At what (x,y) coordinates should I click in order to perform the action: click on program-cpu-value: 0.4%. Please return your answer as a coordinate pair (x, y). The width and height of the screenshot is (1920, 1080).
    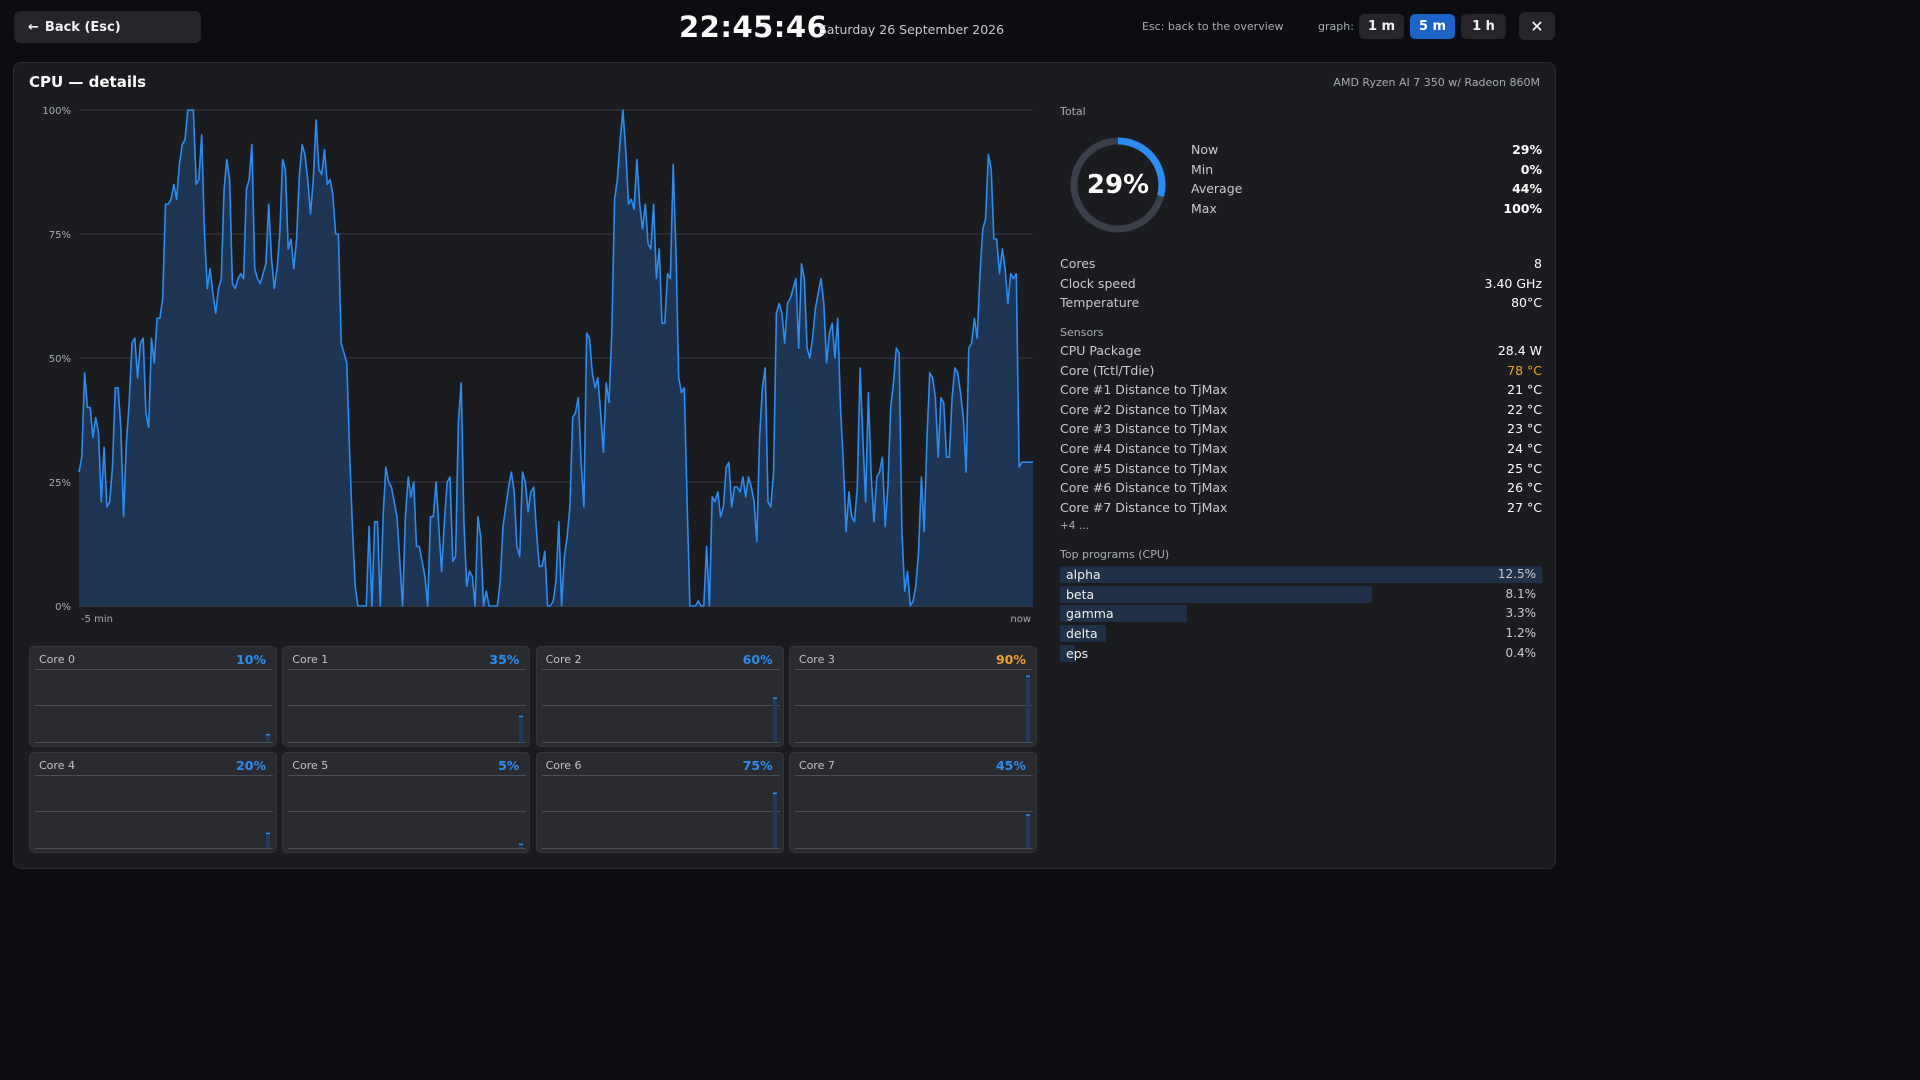
    Looking at the image, I should click on (1521, 652).